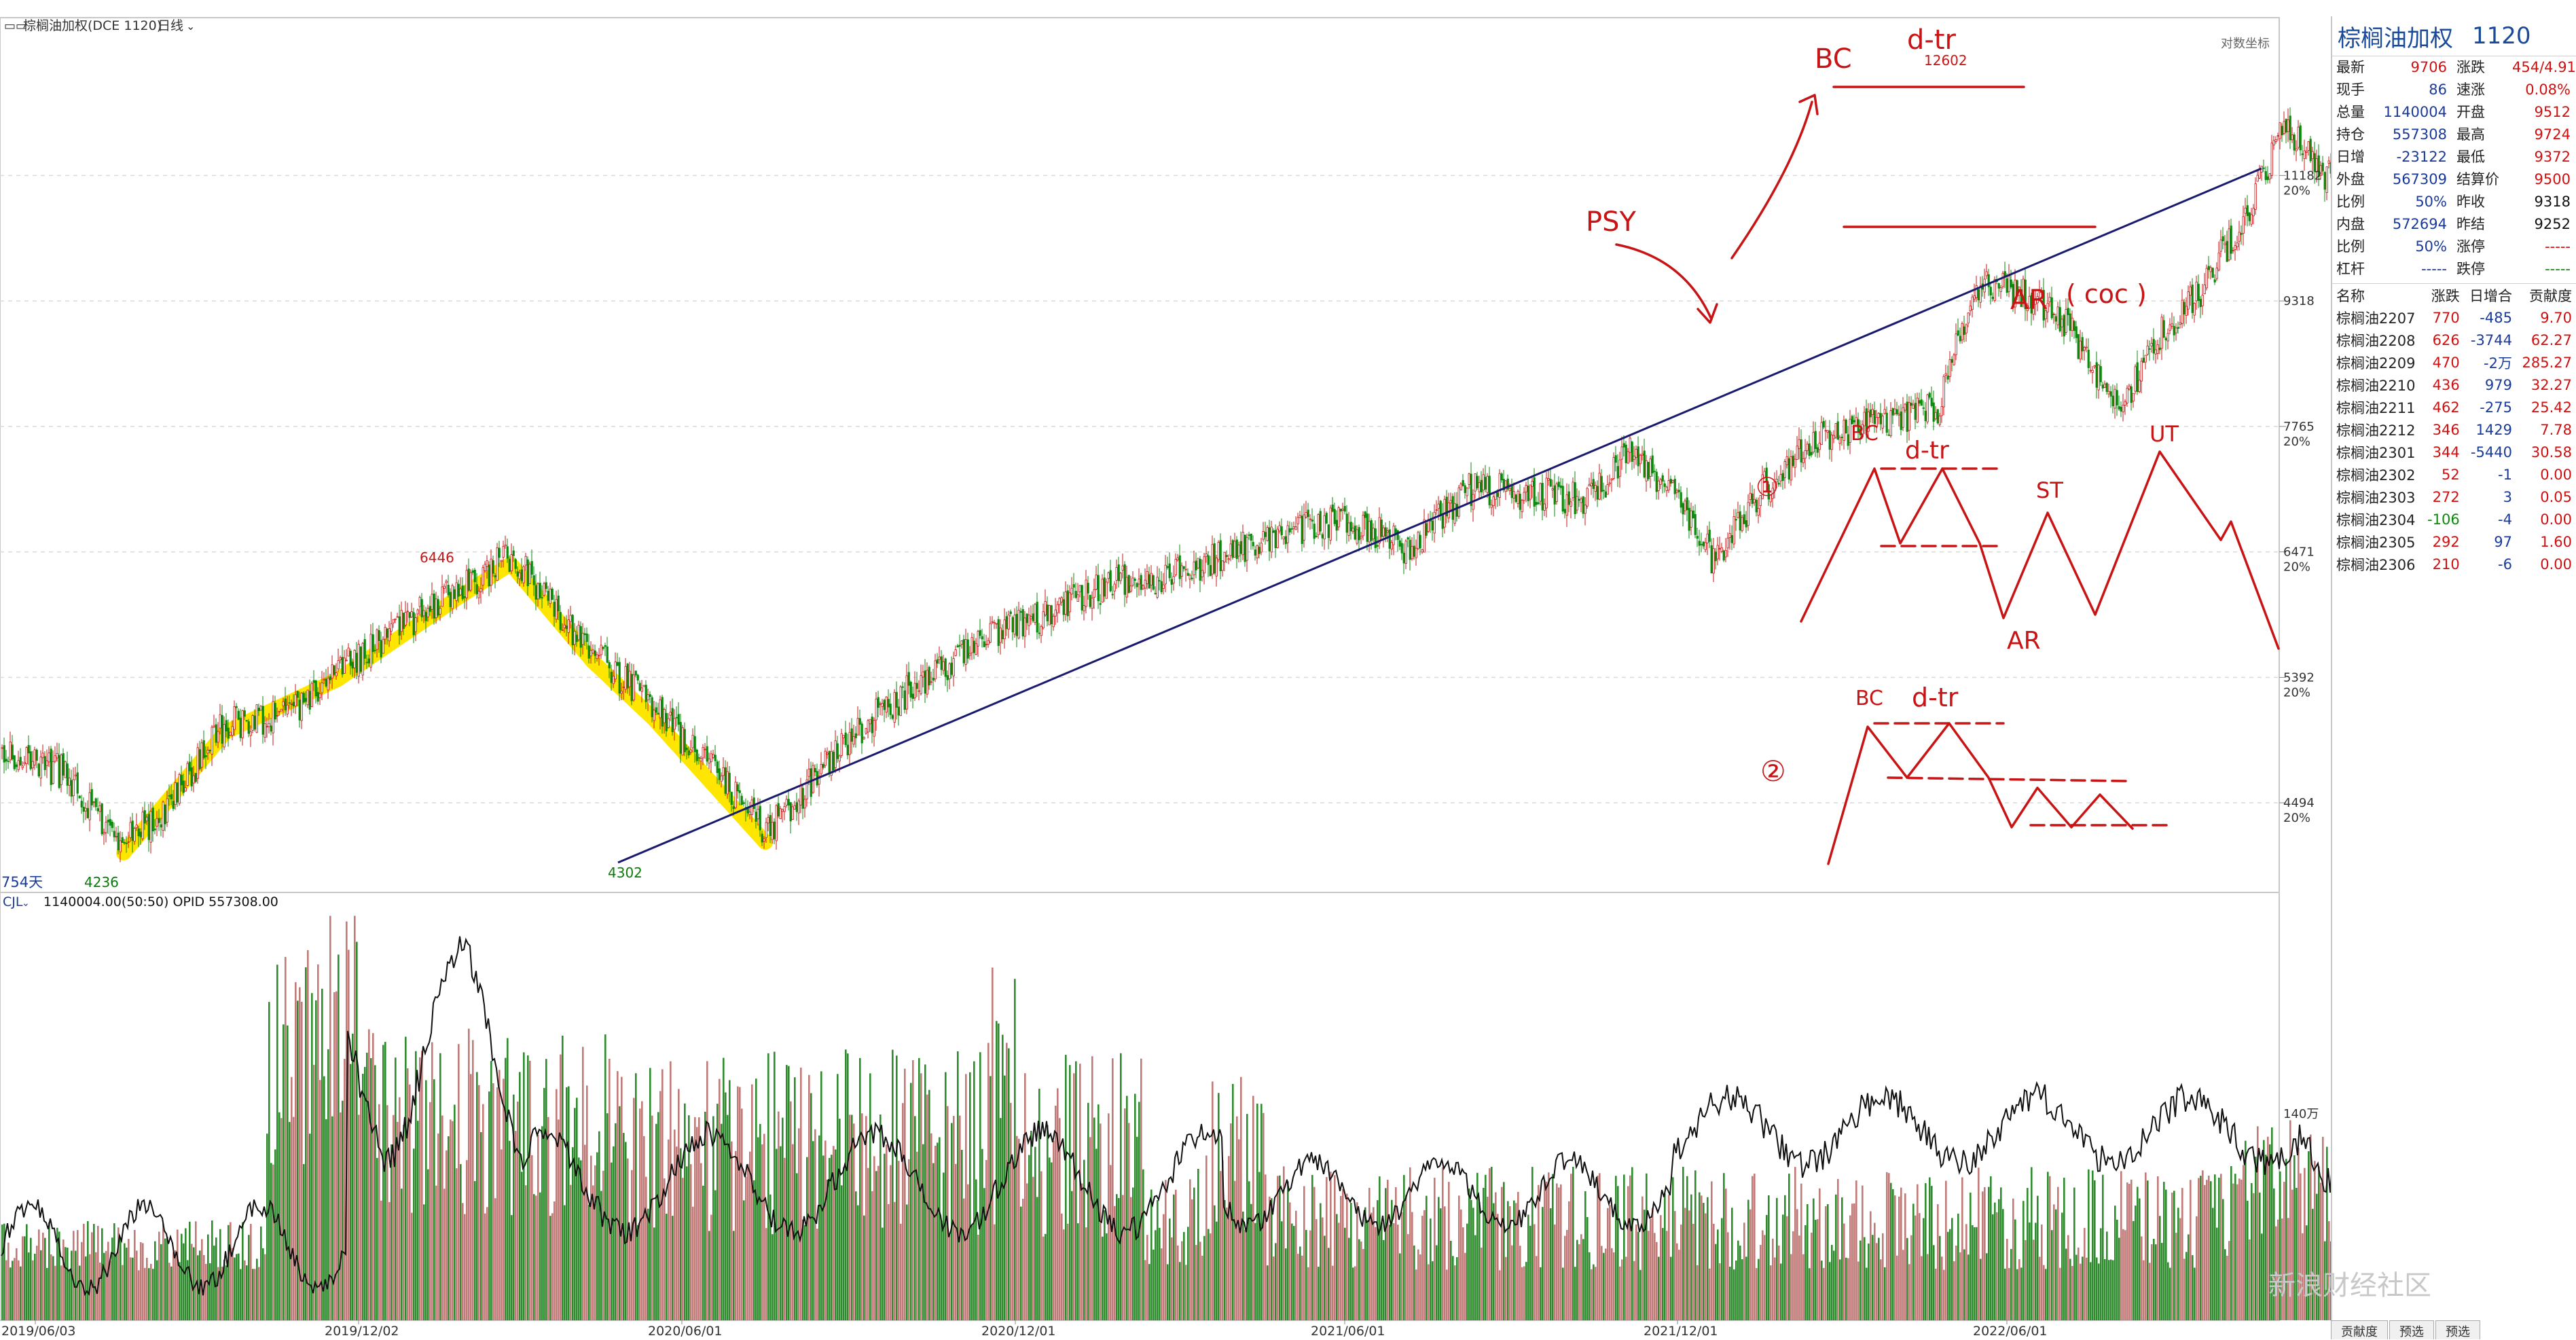 Image resolution: width=2576 pixels, height=1340 pixels. What do you see at coordinates (2454, 317) in the screenshot?
I see `contract-row: 棕榈油2207 770 -485 9.70` at bounding box center [2454, 317].